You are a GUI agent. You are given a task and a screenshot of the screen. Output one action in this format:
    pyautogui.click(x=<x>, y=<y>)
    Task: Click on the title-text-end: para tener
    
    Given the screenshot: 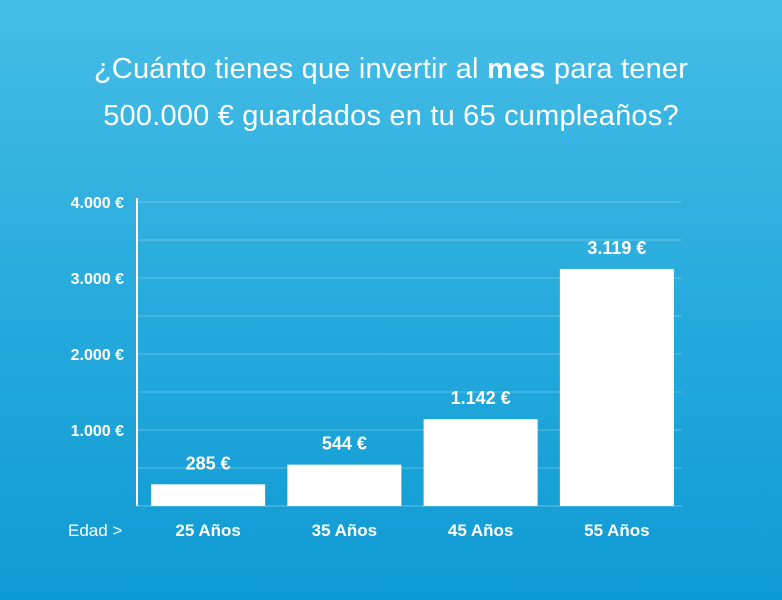 What is the action you would take?
    pyautogui.click(x=617, y=69)
    